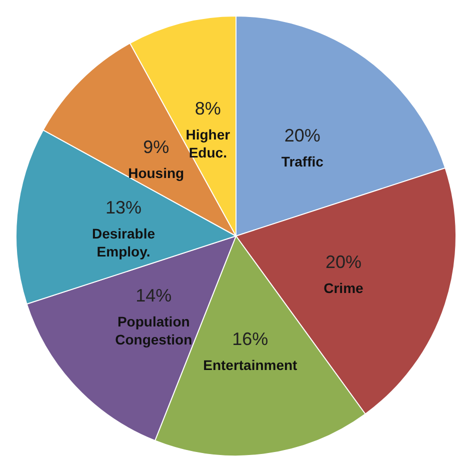 This screenshot has height=472, width=466. What do you see at coordinates (123, 207) in the screenshot?
I see `data-label: 13%` at bounding box center [123, 207].